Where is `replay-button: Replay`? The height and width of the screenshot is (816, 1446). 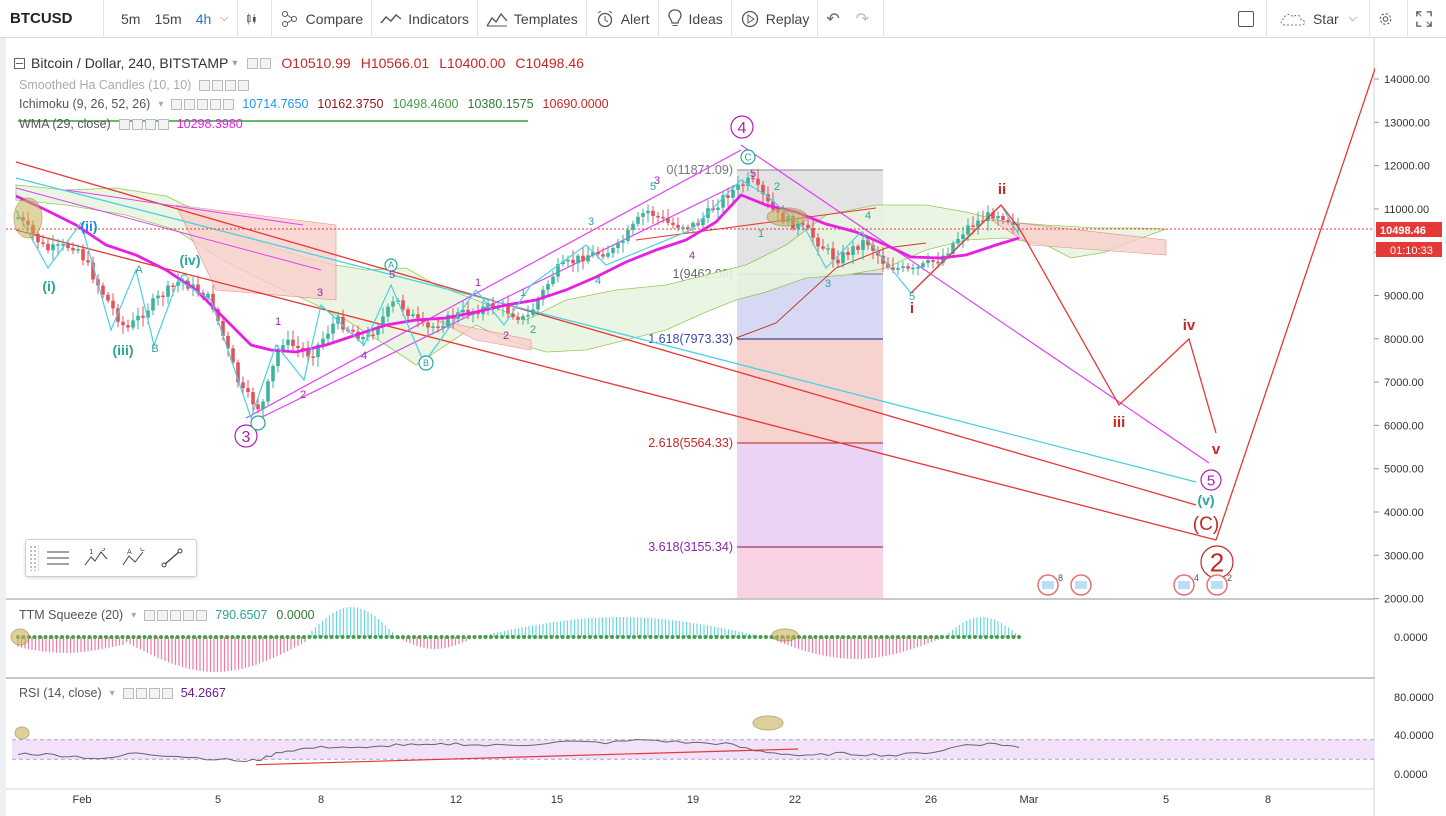 replay-button: Replay is located at coordinates (775, 19).